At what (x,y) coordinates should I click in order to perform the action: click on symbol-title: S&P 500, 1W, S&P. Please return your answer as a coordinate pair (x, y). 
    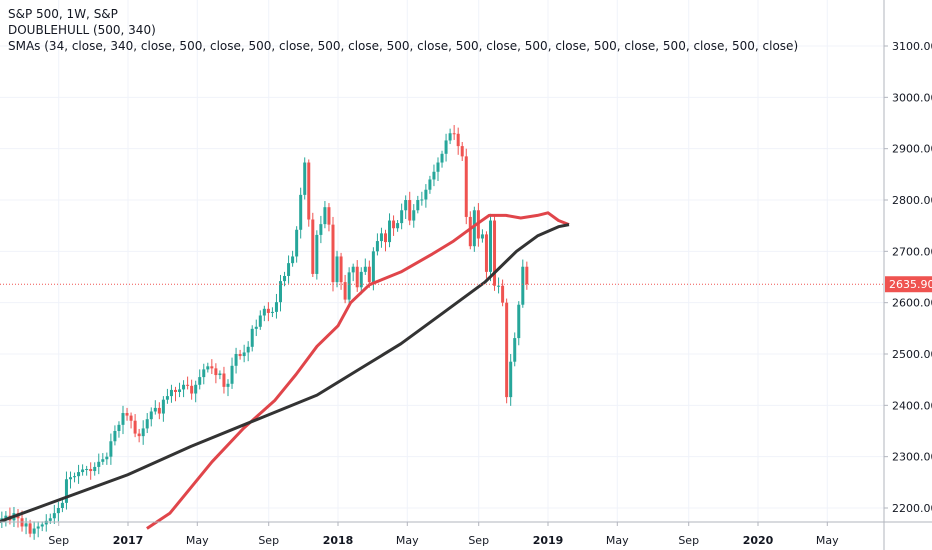
    Looking at the image, I should click on (63, 14).